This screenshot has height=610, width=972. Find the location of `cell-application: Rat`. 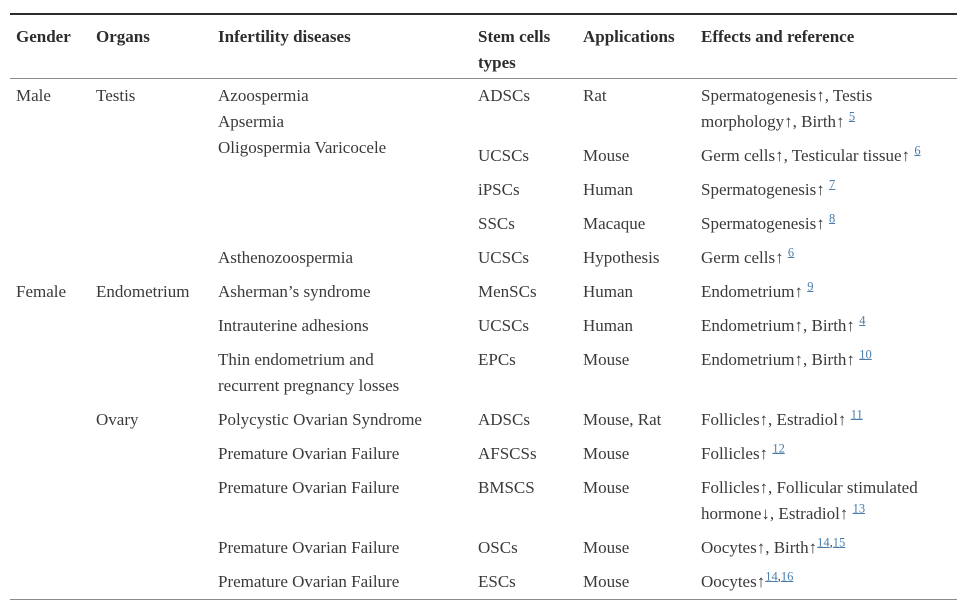

cell-application: Rat is located at coordinates (595, 95).